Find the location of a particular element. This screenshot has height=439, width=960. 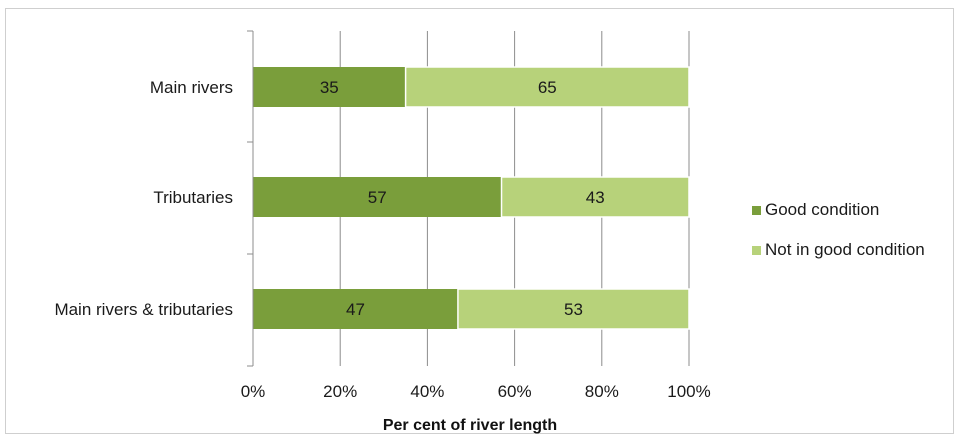

bar-value-label: 57 is located at coordinates (377, 197).